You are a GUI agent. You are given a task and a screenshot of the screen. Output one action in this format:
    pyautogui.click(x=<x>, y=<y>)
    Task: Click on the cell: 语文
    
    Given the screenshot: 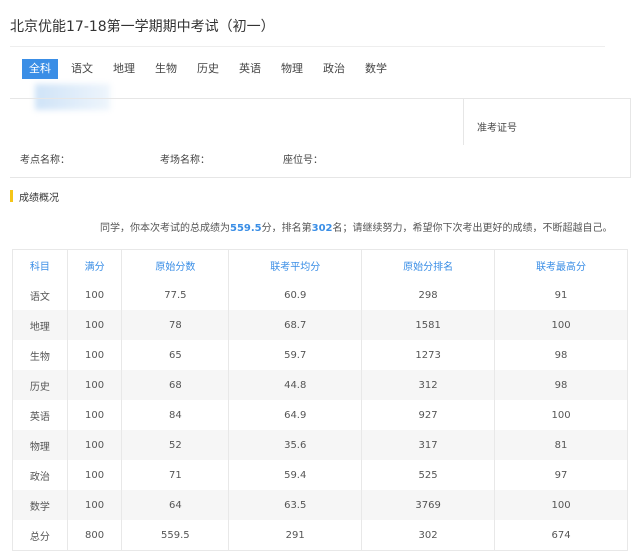 What is the action you would take?
    pyautogui.click(x=39, y=297)
    